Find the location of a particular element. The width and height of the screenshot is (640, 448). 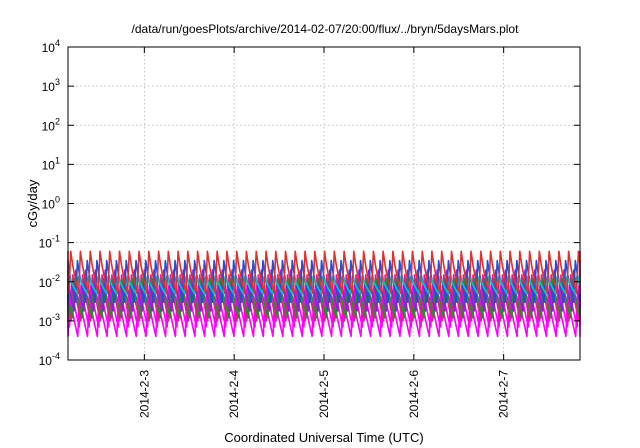

x-tick-label: 2014-2-5 is located at coordinates (324, 394).